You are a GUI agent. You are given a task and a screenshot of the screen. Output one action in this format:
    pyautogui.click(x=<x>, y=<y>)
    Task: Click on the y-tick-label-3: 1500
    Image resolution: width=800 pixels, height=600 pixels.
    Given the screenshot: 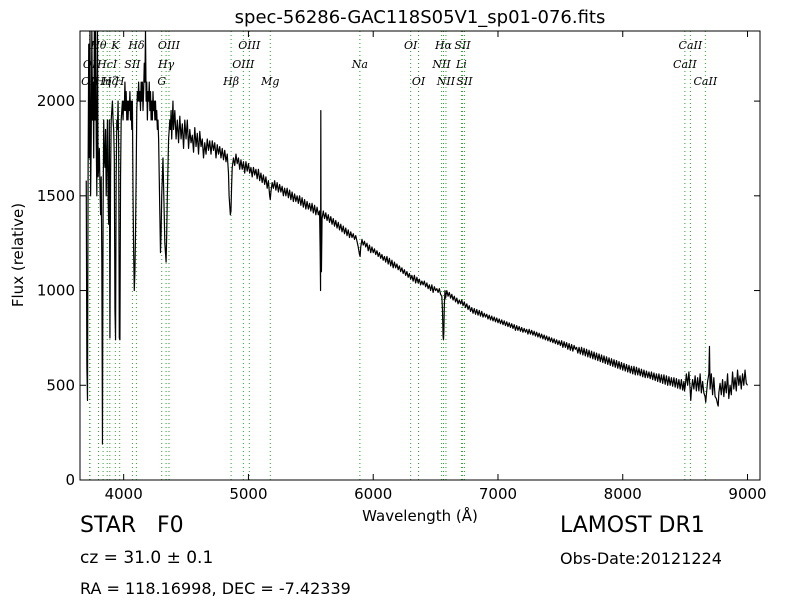 What is the action you would take?
    pyautogui.click(x=56, y=196)
    